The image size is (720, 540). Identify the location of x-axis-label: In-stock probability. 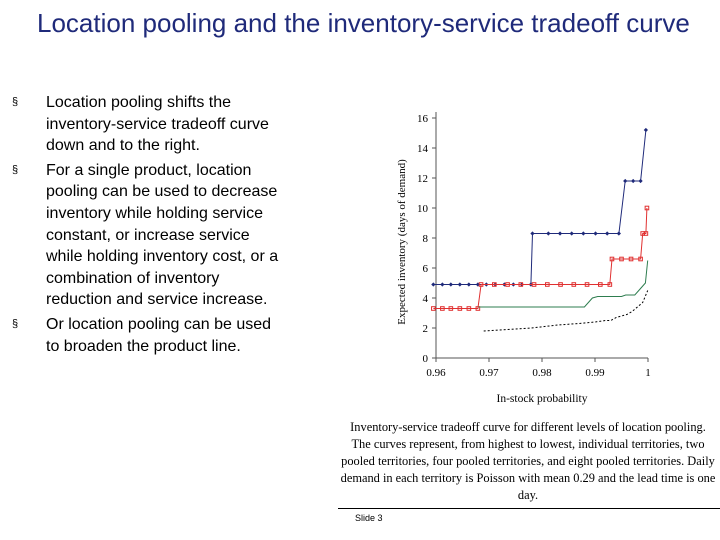
(541, 399).